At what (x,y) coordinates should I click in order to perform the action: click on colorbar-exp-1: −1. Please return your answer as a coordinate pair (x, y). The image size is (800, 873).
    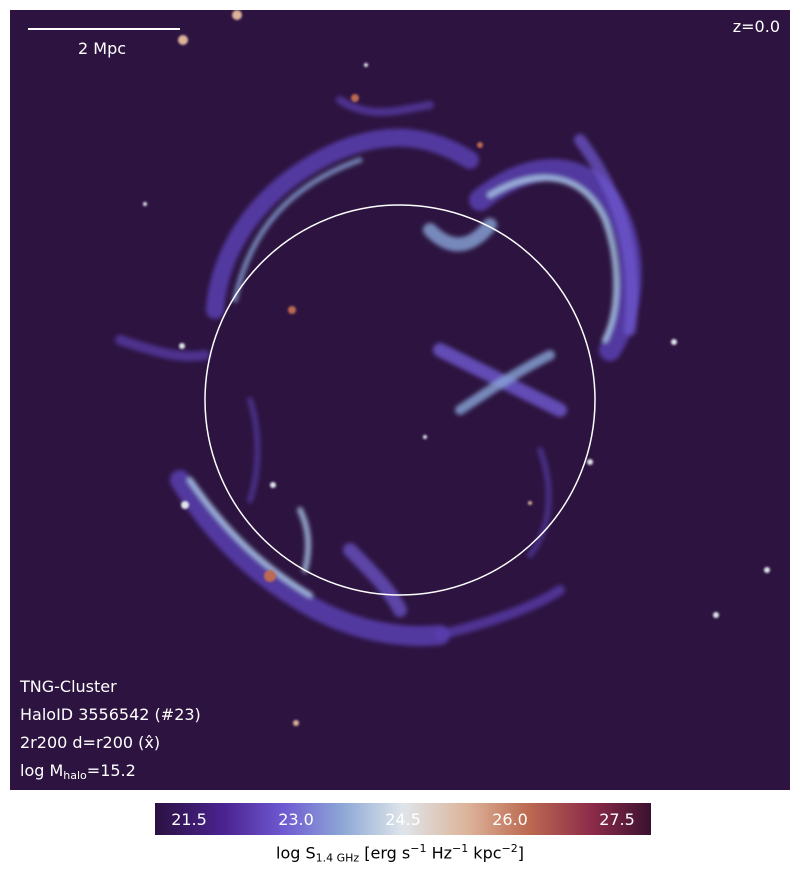
    Looking at the image, I should click on (418, 848).